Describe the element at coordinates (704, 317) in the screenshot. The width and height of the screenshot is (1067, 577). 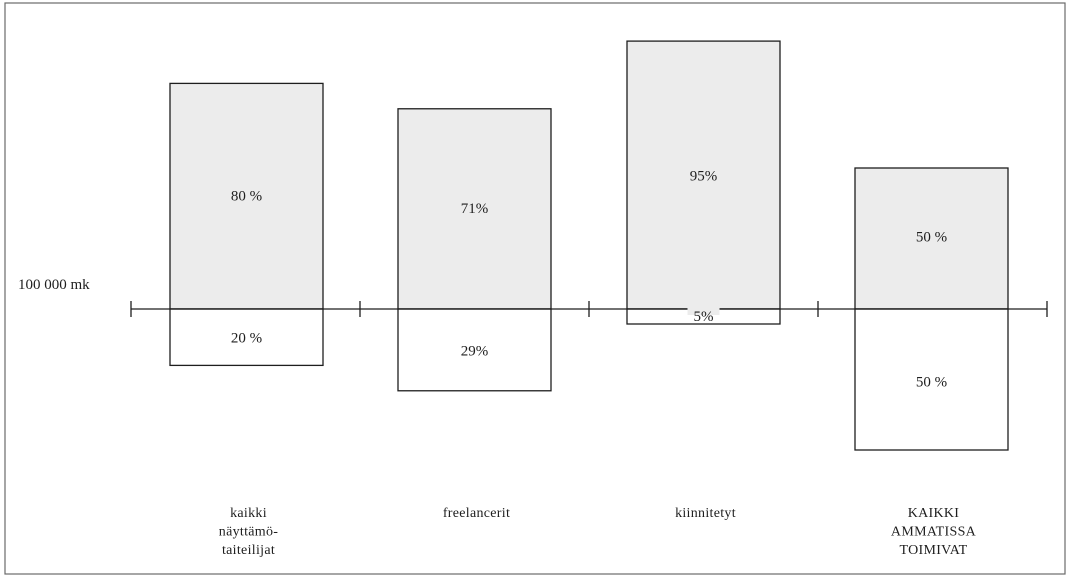
I see `value-label-below-3: 5%` at that location.